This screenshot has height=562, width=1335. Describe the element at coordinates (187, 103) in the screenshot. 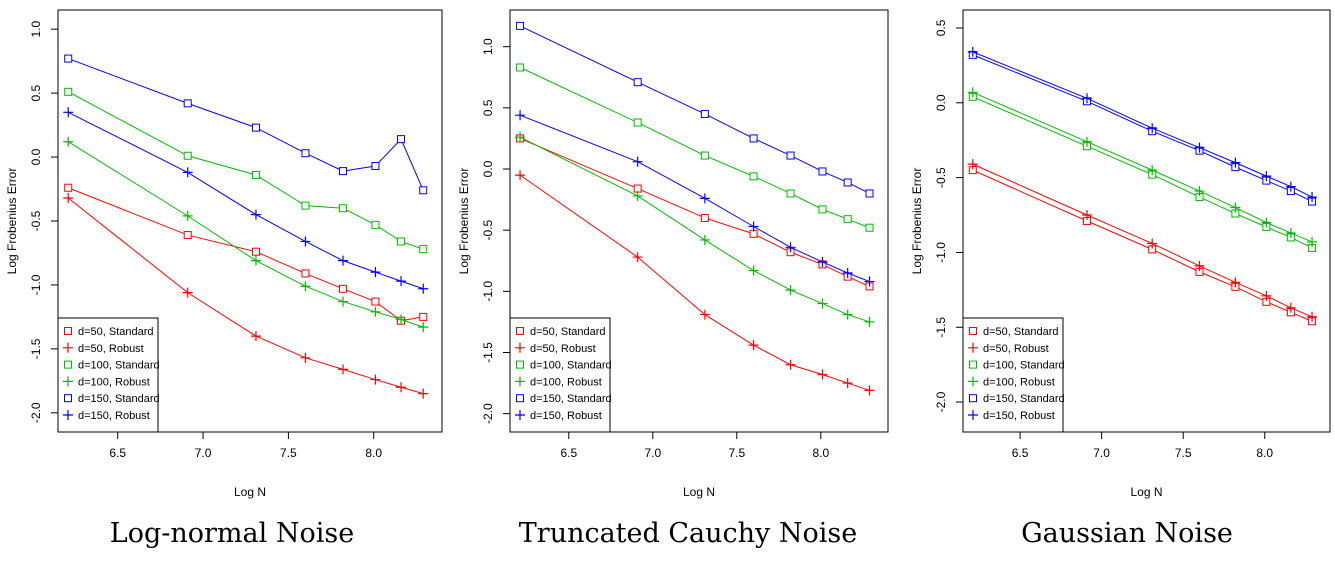

I see `panel-1-series-5-point` at that location.